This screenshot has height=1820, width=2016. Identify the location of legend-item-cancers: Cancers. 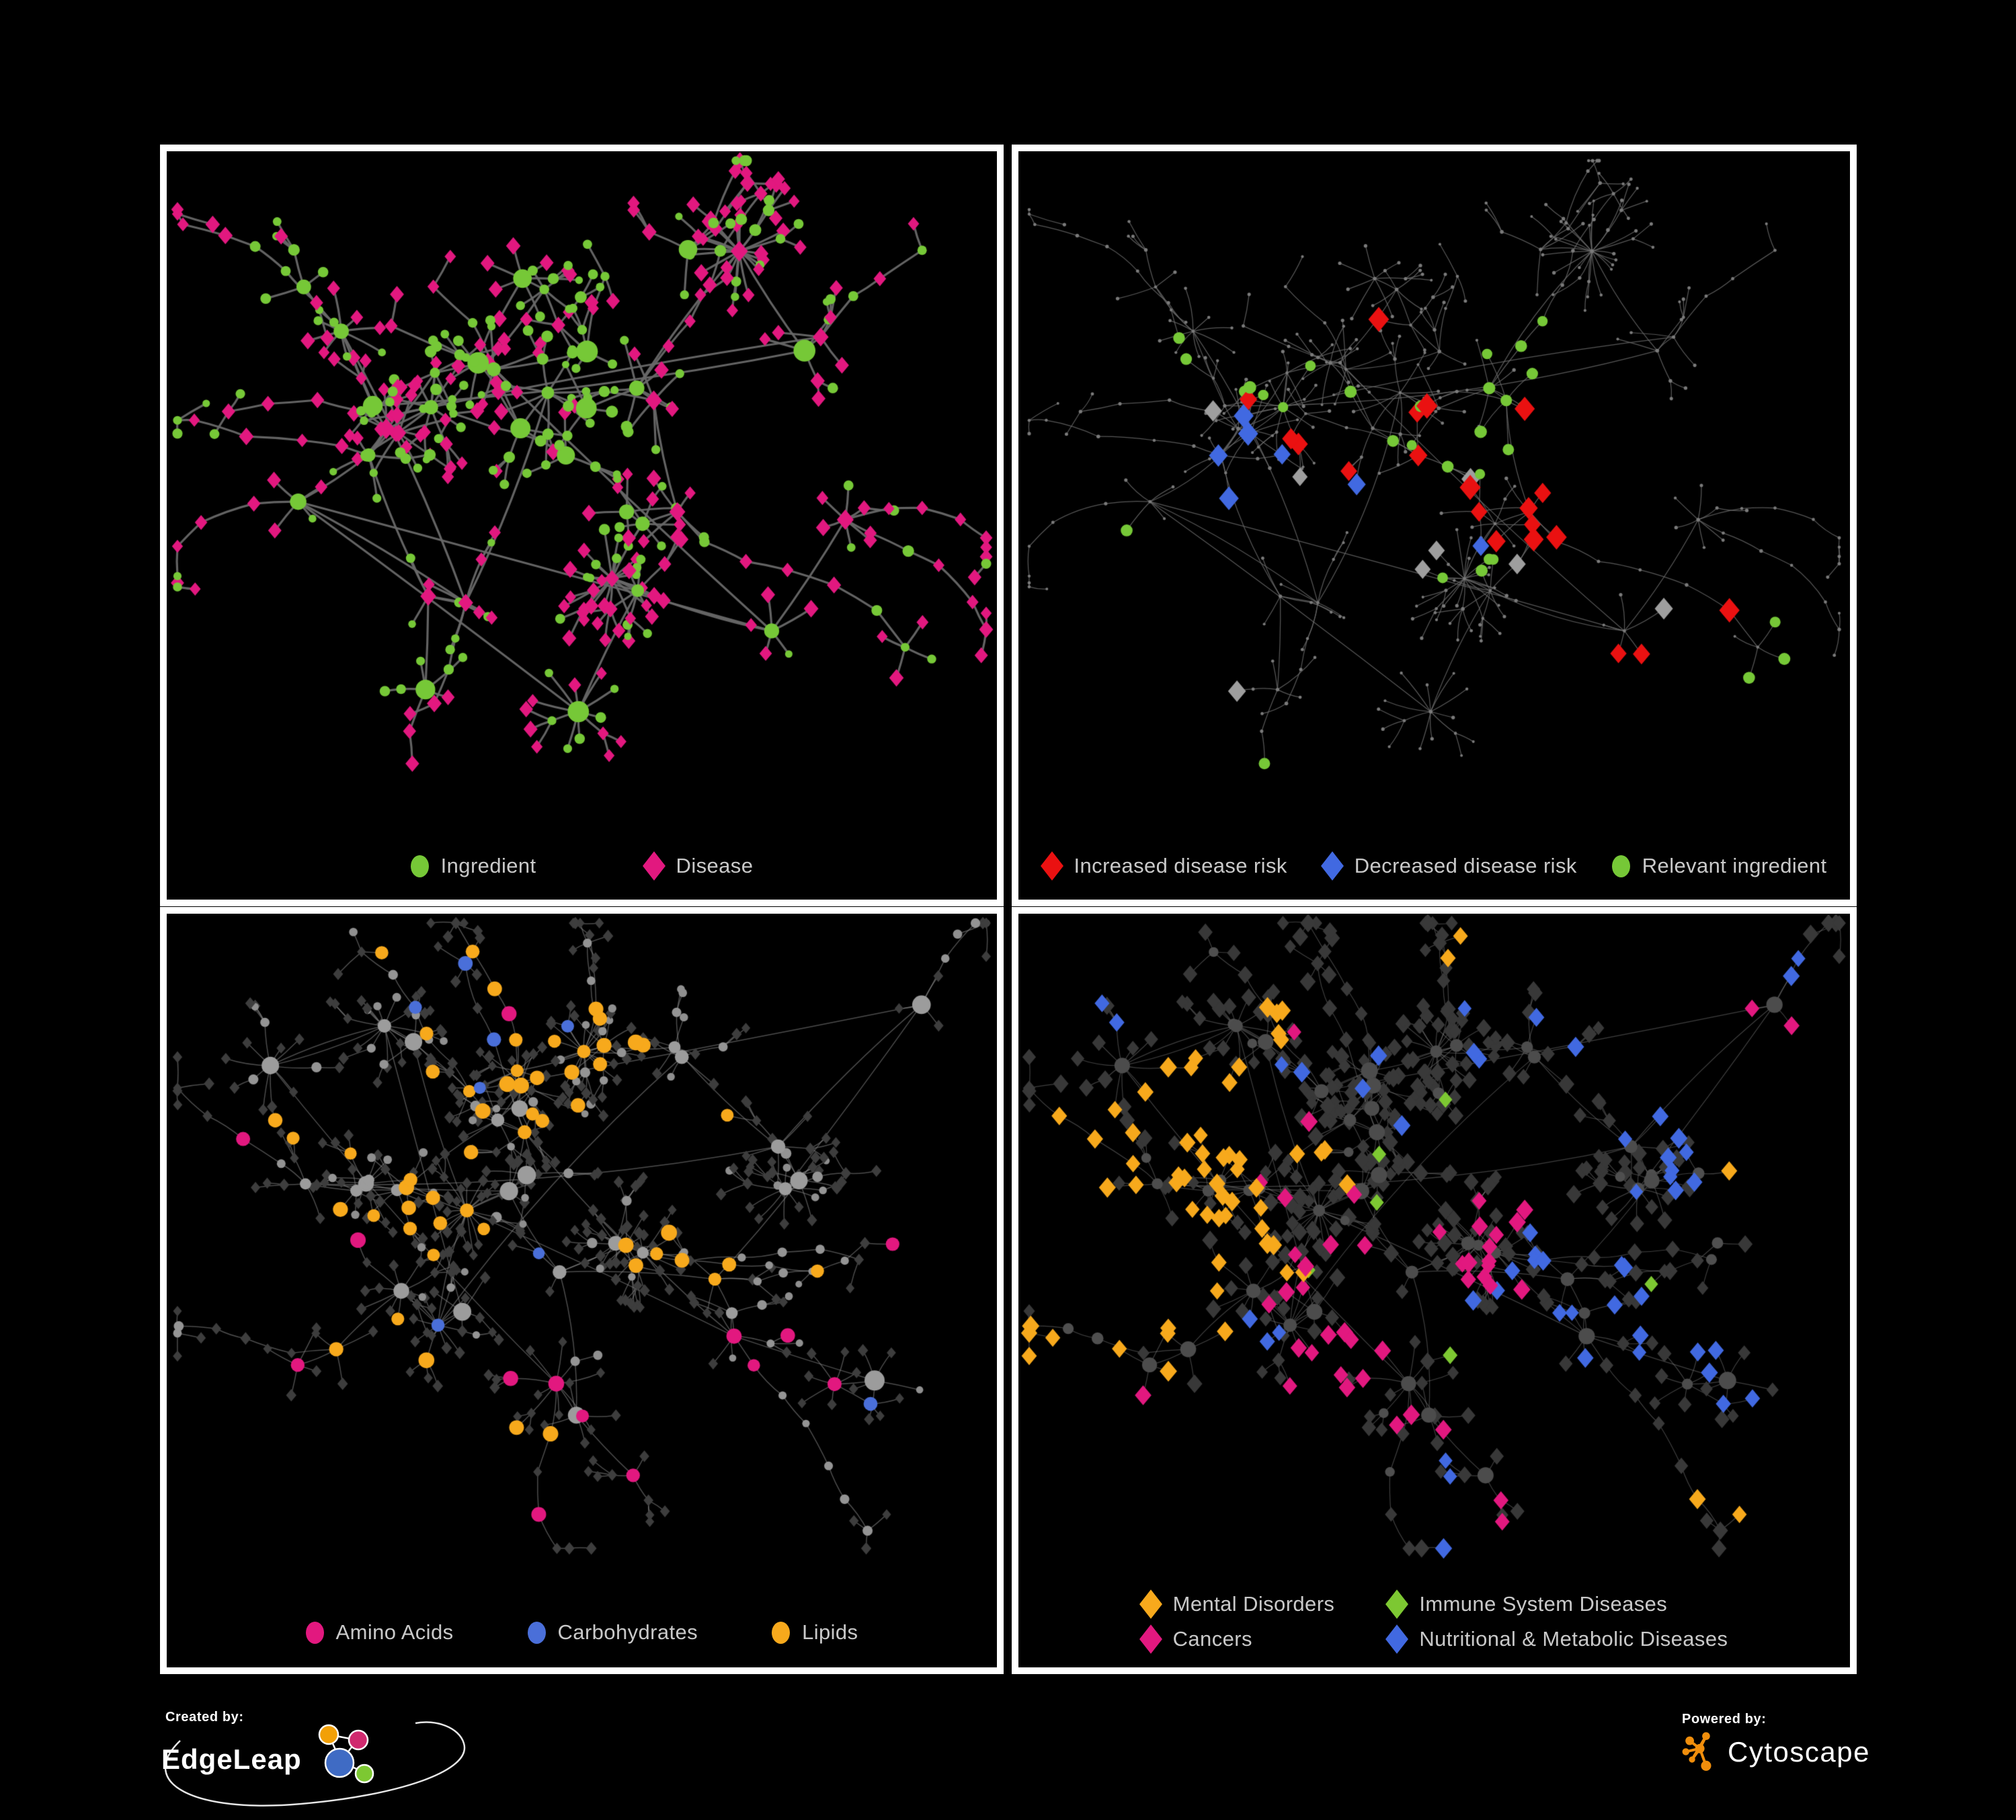
(1195, 1639).